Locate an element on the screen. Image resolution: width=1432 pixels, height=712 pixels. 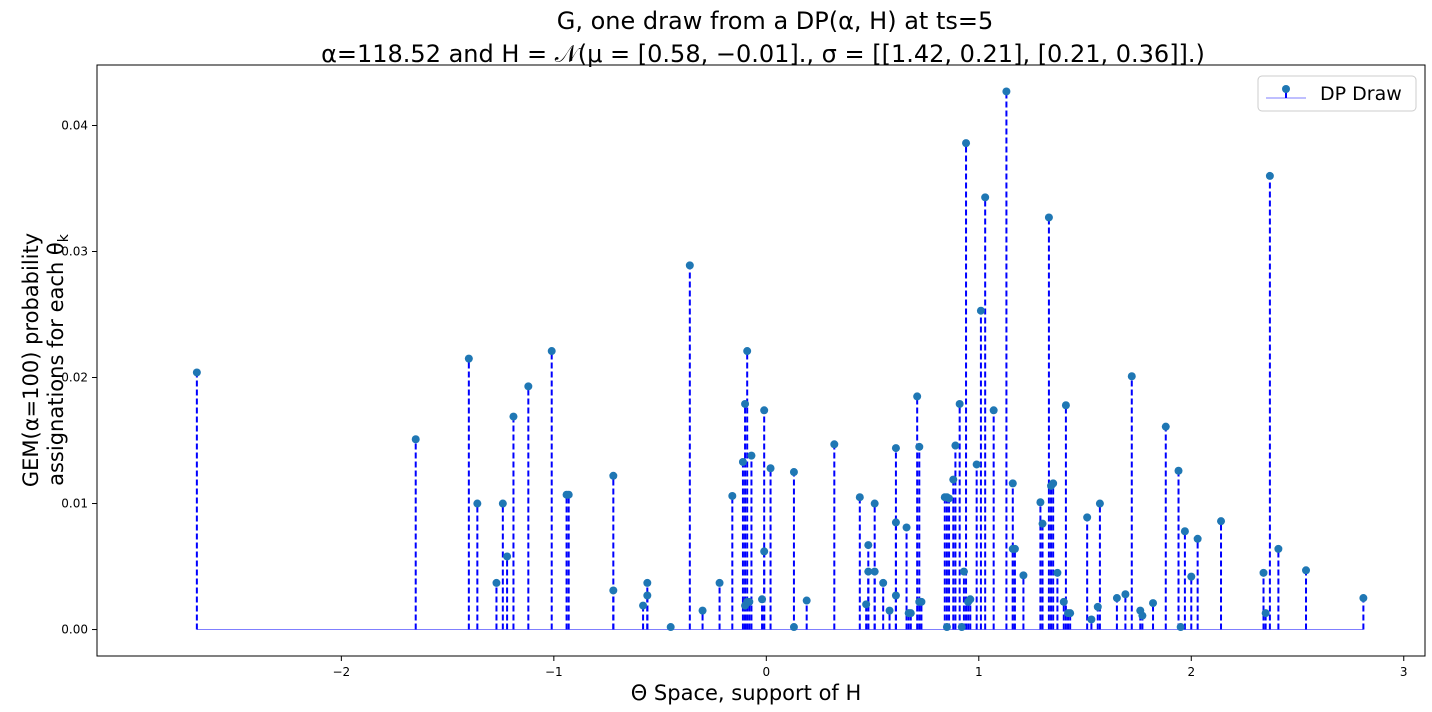
y-tick-label: 0.02 is located at coordinates (74, 378).